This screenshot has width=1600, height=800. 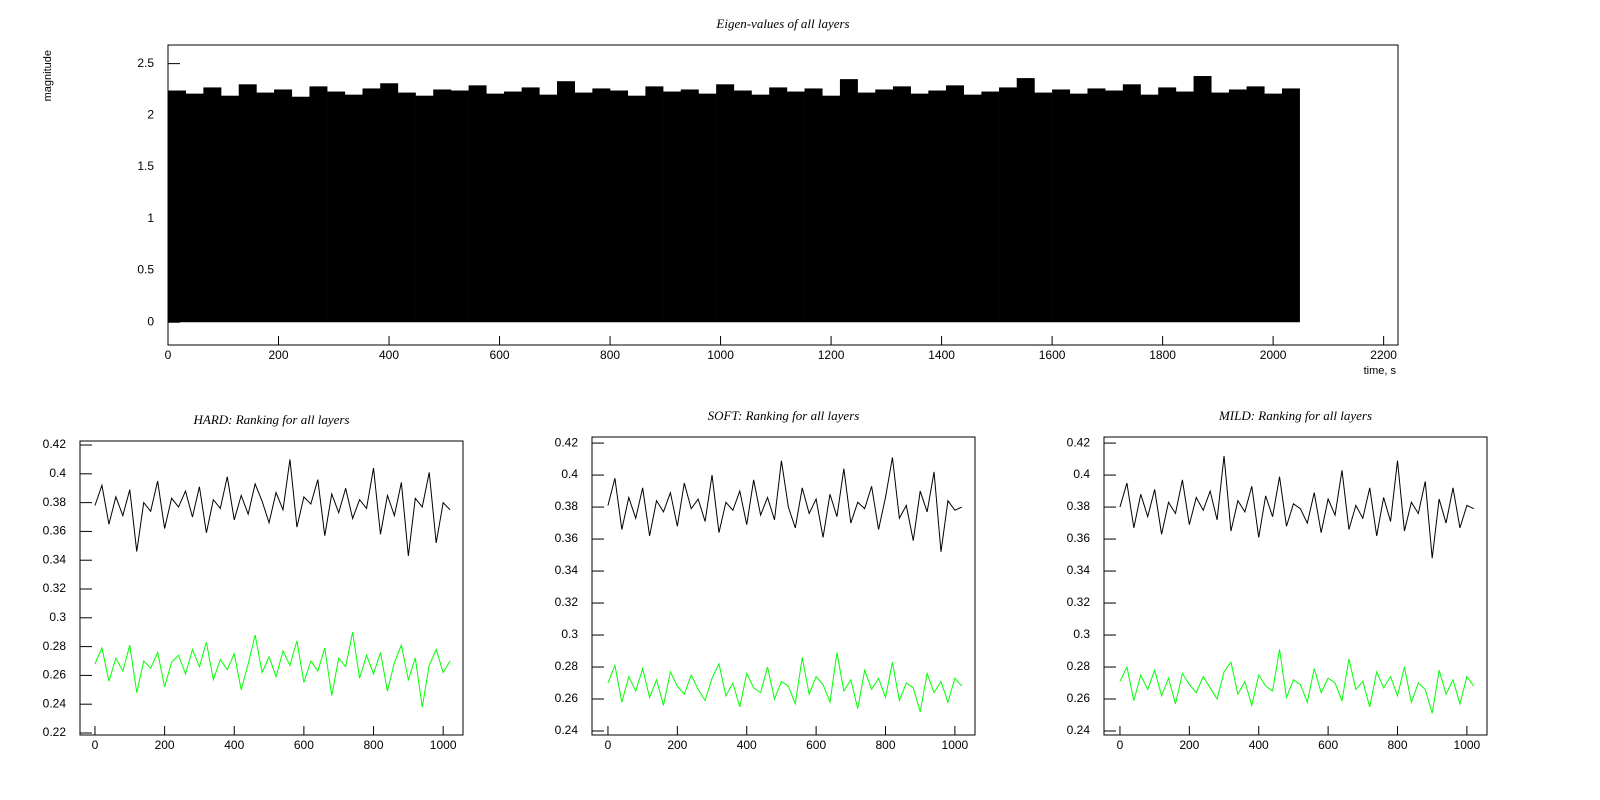 I want to click on x-tick-label: 2200, so click(x=1383, y=355).